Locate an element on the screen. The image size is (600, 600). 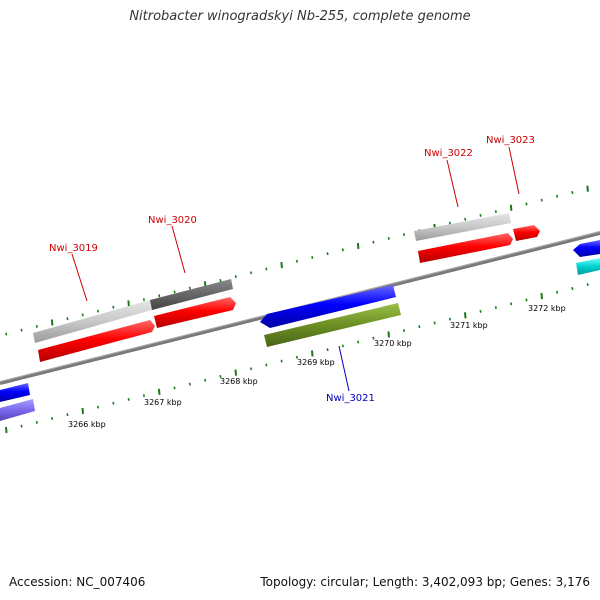
scale-label-3270: 3270 kbp is located at coordinates (393, 343).